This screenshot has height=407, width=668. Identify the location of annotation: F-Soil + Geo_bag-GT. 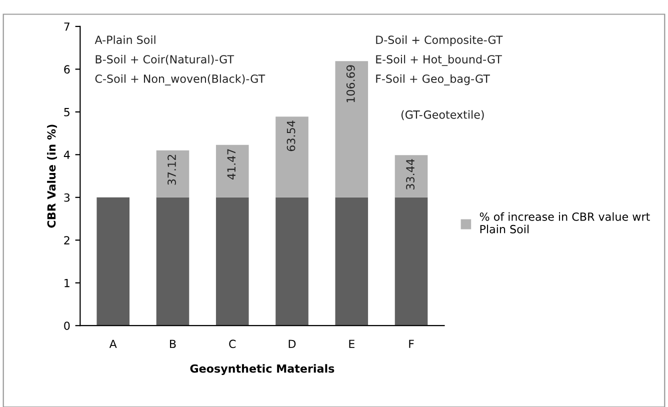
(433, 80).